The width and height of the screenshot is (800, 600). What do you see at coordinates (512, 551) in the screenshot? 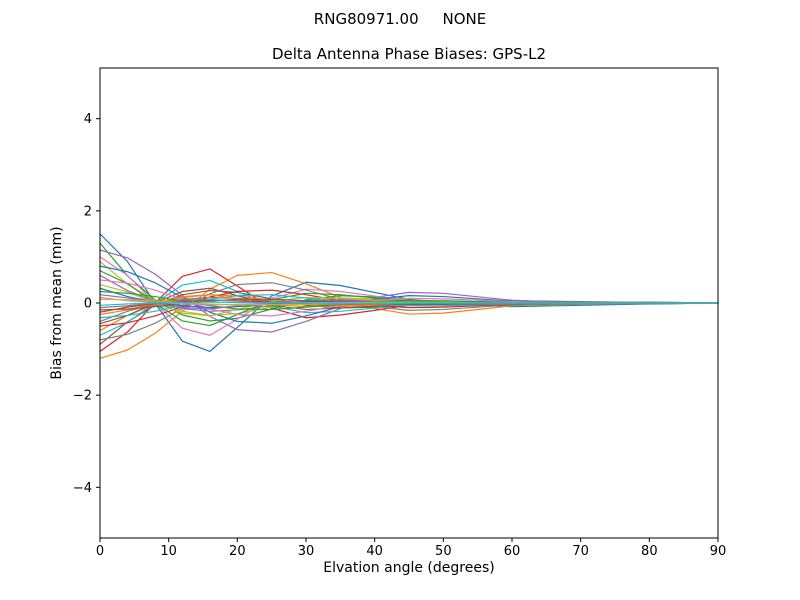
I see `x-tick-label: 60` at bounding box center [512, 551].